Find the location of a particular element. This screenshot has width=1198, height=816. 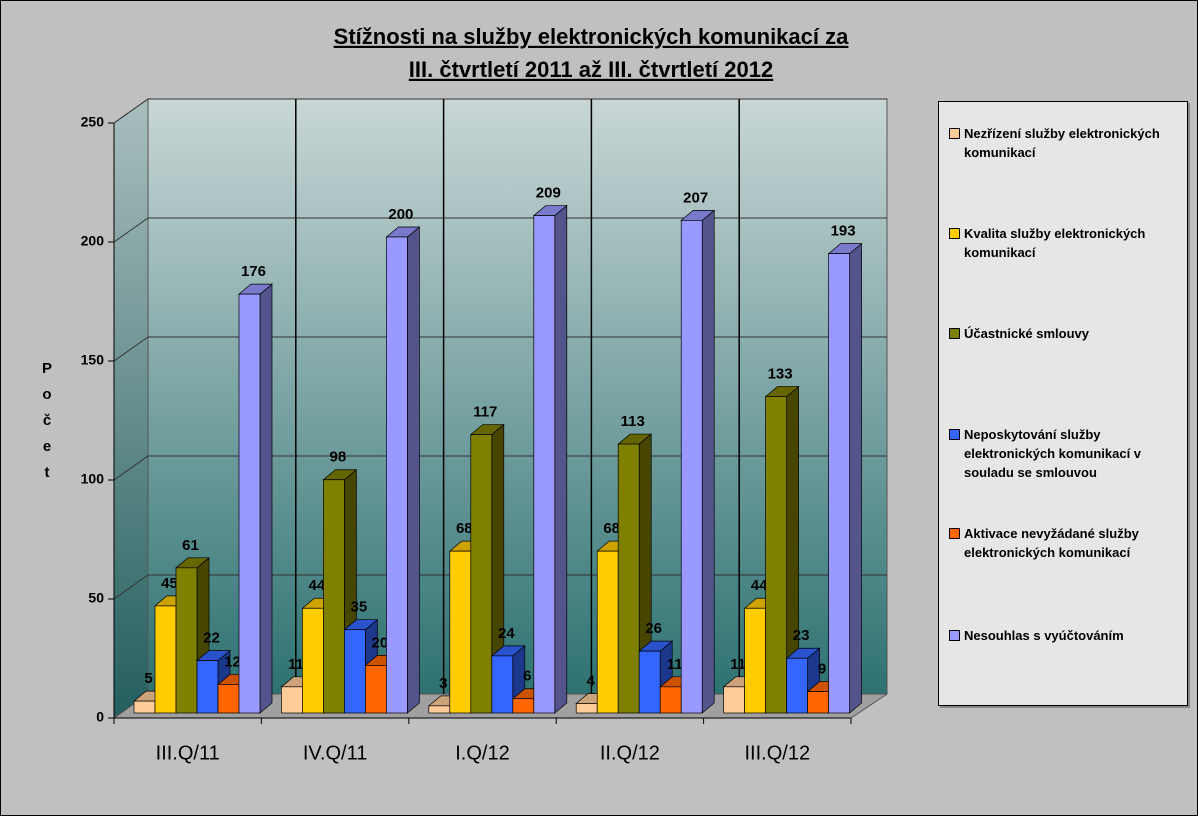

data-label: 98 is located at coordinates (338, 457).